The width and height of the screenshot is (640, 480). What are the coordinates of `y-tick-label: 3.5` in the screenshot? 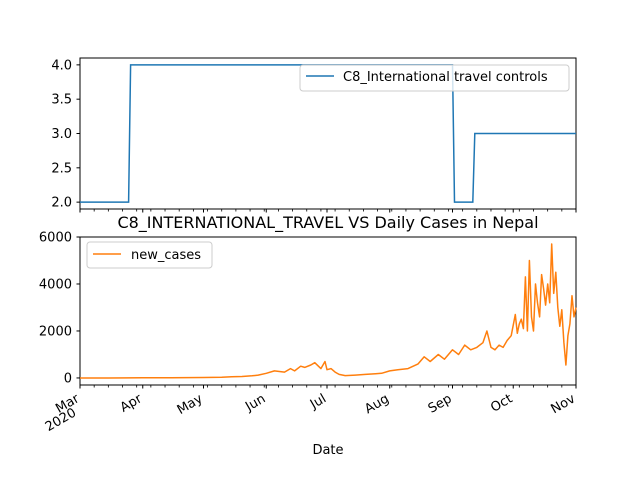 It's located at (61, 100).